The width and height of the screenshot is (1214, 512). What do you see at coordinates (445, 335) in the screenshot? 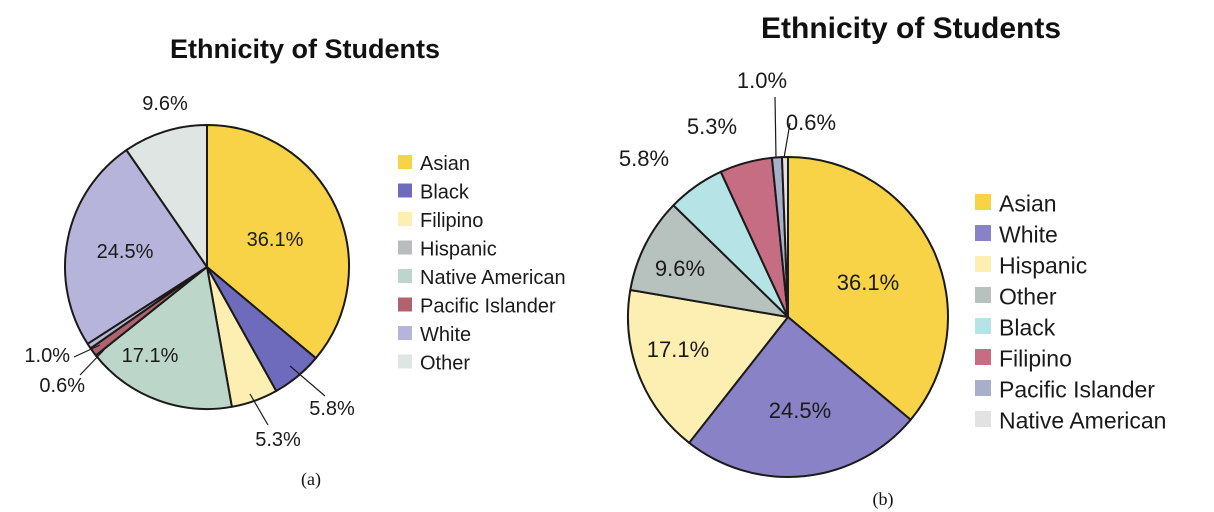
I see `chart-a-legend-label-white: White` at bounding box center [445, 335].